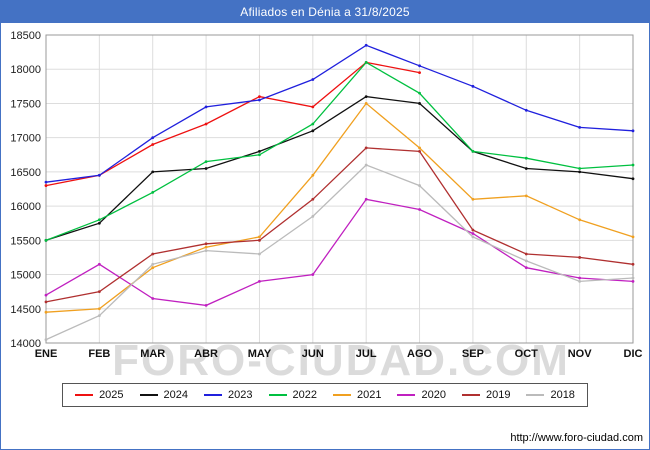  Describe the element at coordinates (84, 395) in the screenshot. I see `legend-swatch-2025` at that location.